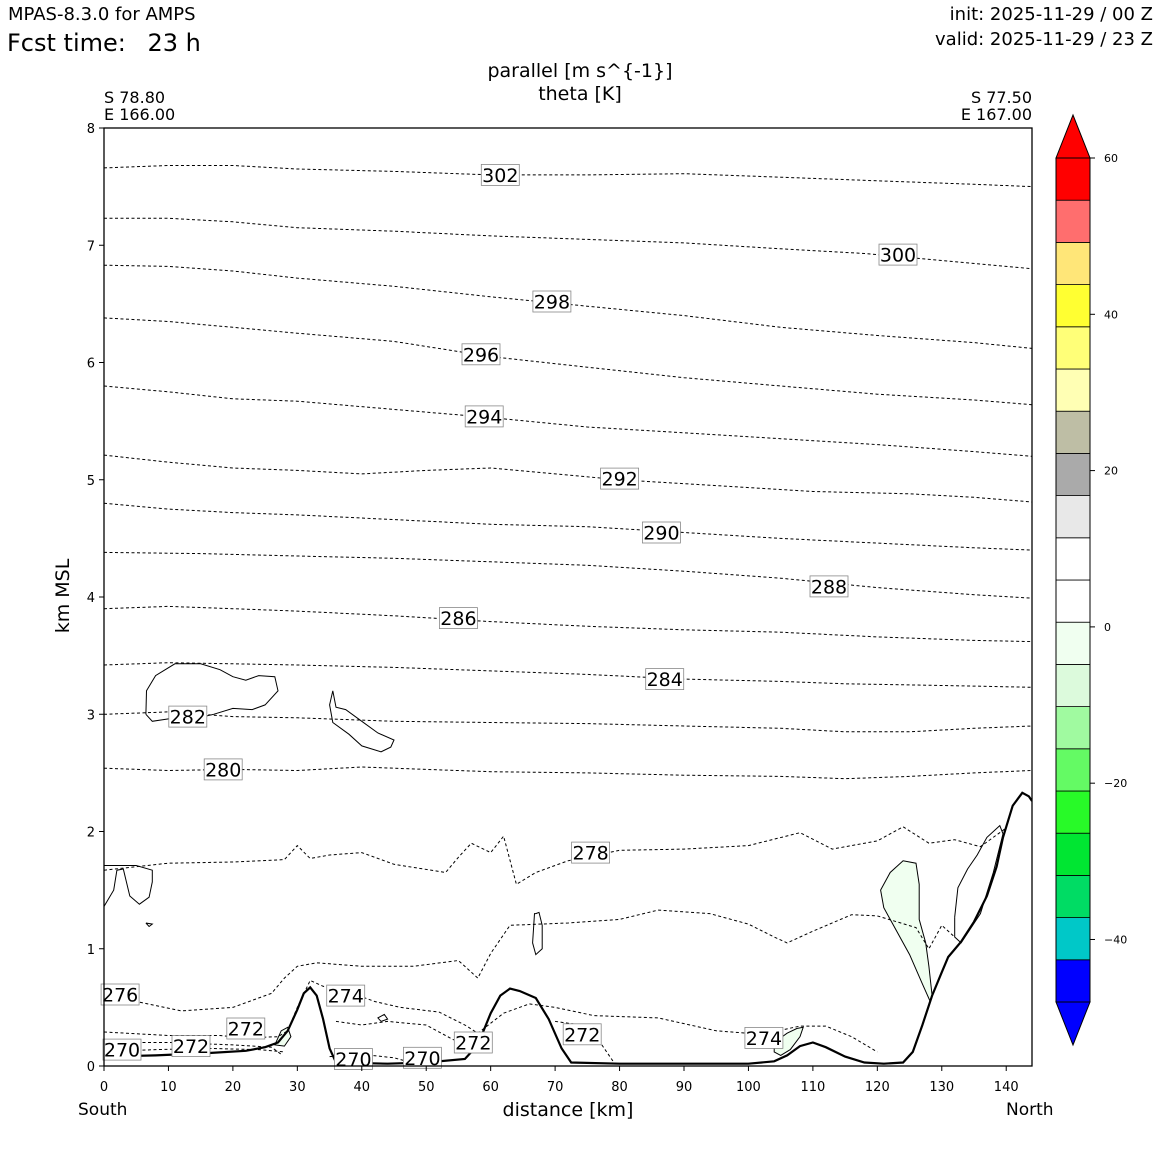  Describe the element at coordinates (877, 1087) in the screenshot. I see `x-tick-label-120: 120` at that location.